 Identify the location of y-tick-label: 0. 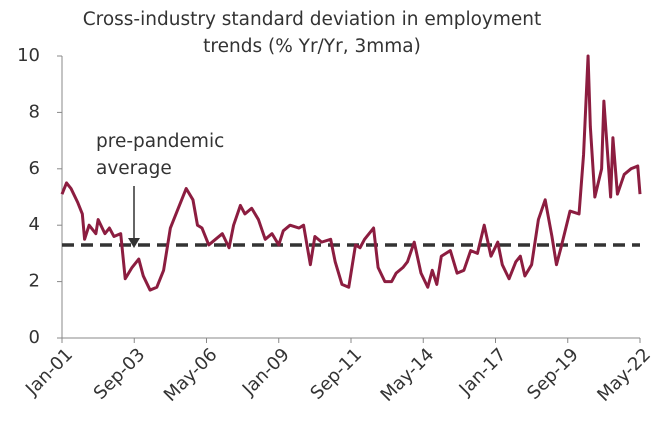
(34, 337).